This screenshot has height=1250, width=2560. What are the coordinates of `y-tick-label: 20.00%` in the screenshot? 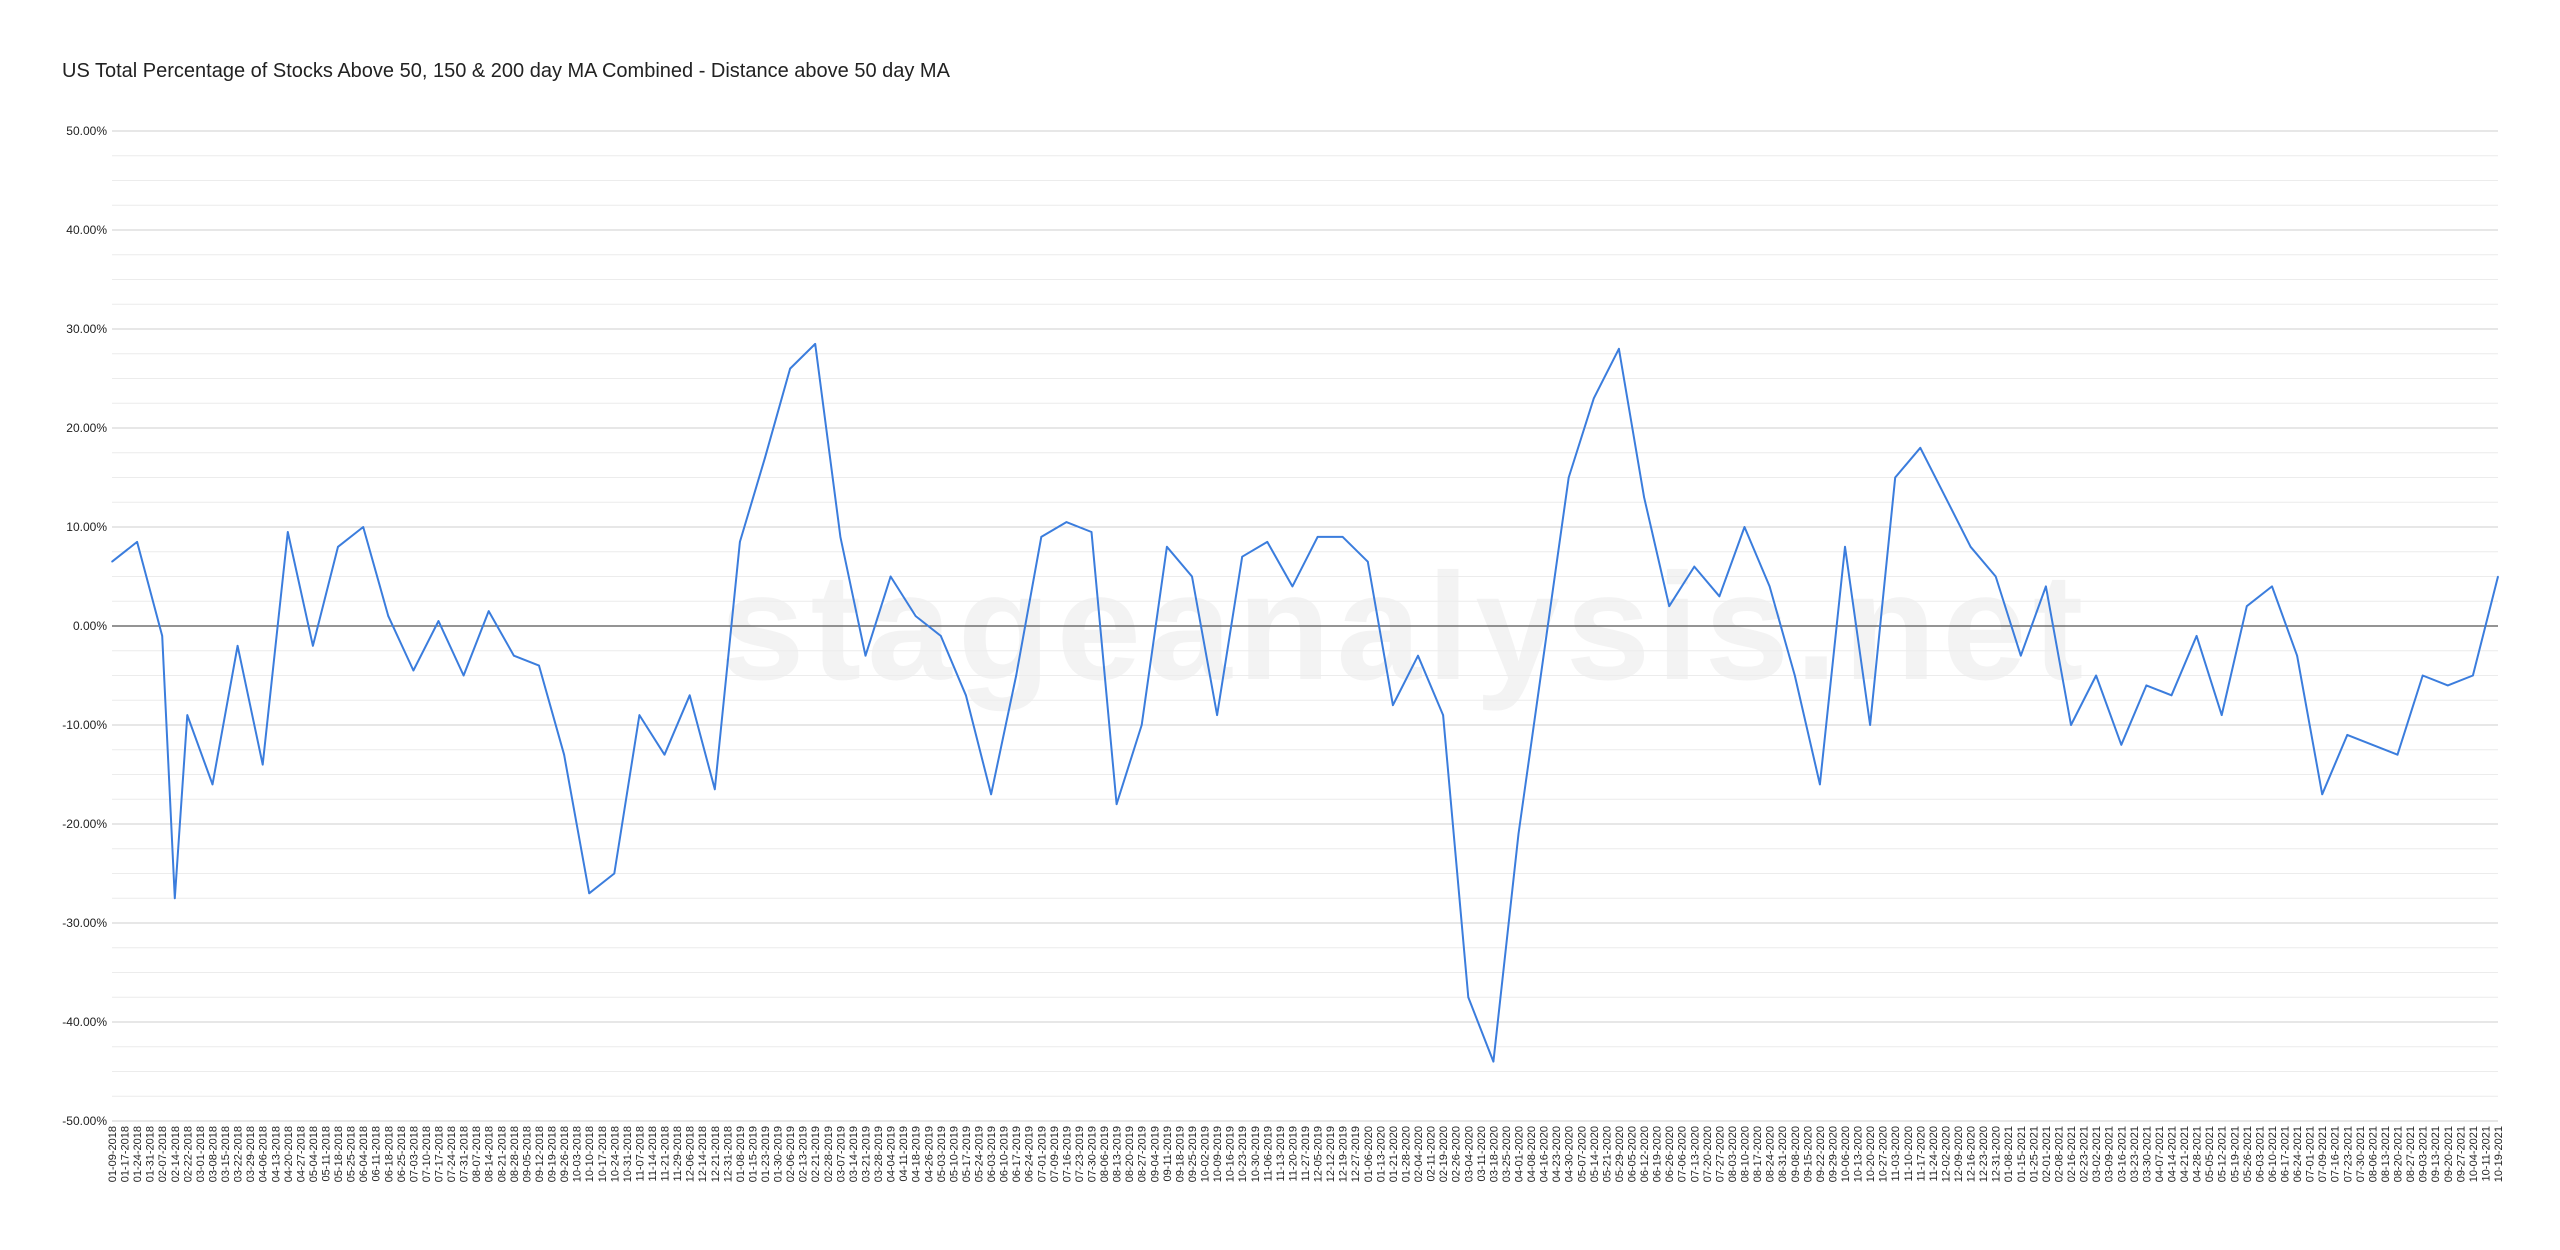 It's located at (86, 428).